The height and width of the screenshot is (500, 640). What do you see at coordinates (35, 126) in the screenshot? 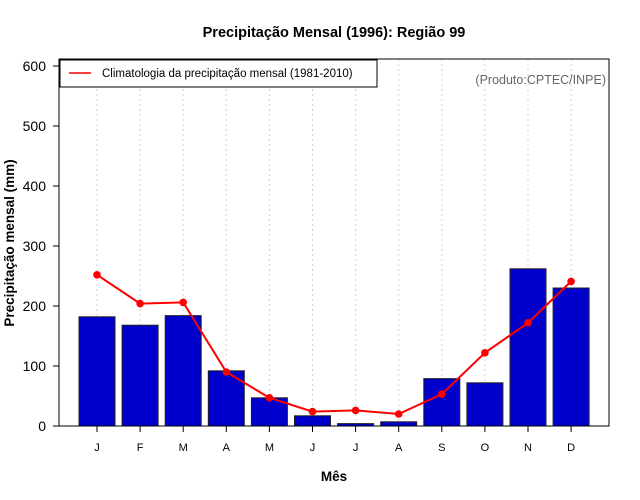
I see `y-tick-label: 500` at bounding box center [35, 126].